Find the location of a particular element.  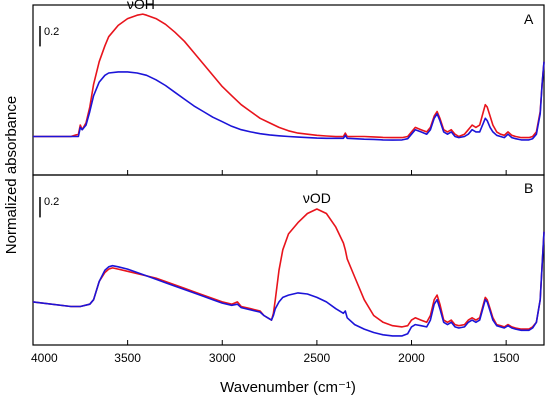

y-axis-label: Normalized absorbance is located at coordinates (11, 175).